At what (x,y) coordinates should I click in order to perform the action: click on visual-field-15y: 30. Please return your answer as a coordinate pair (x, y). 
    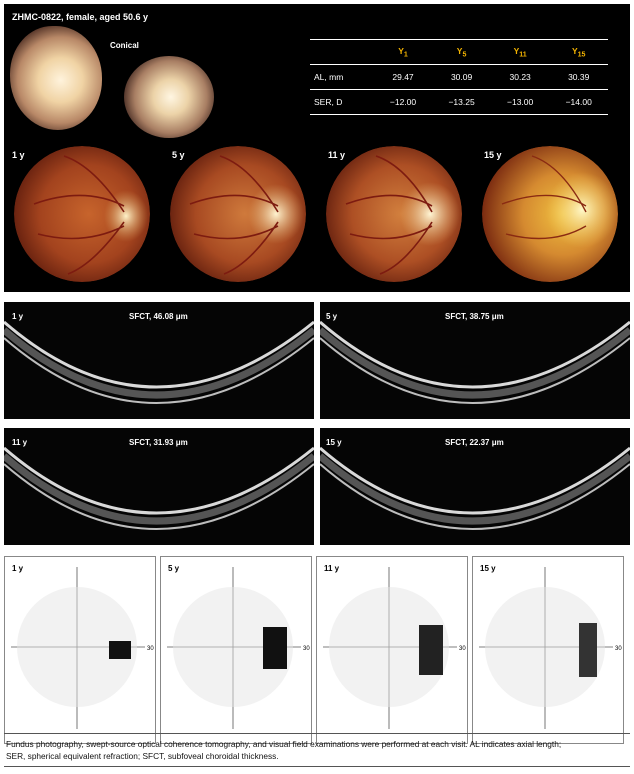
    Looking at the image, I should click on (548, 650).